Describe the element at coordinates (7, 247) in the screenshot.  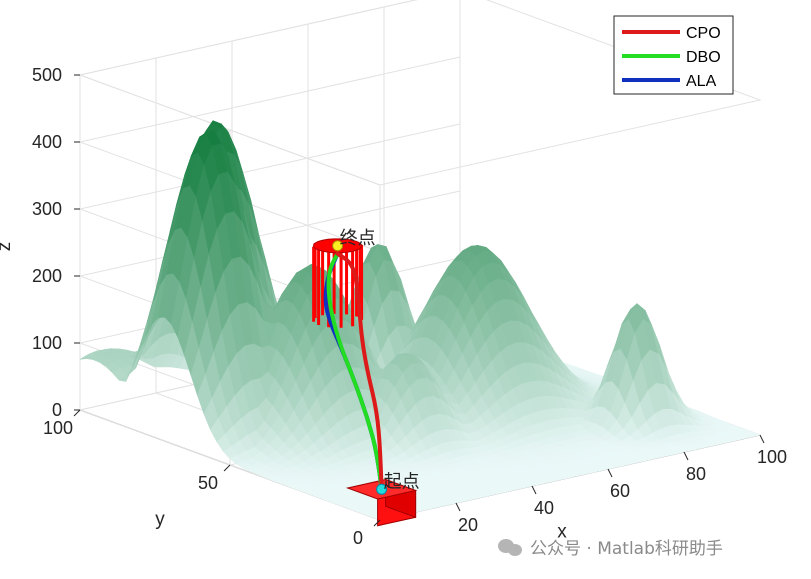
I see `z-axis-title: z` at that location.